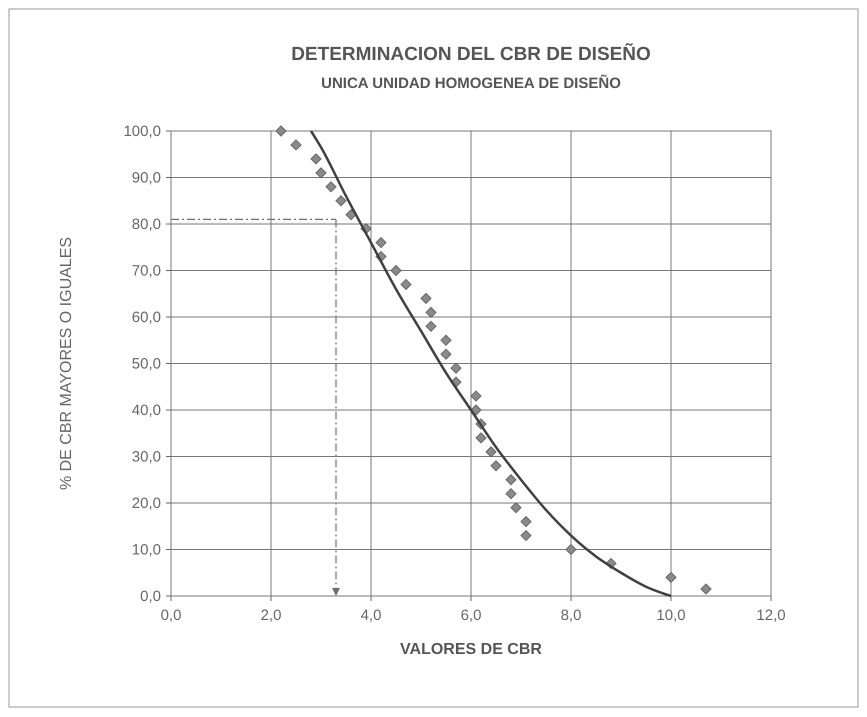 Image resolution: width=867 pixels, height=717 pixels. What do you see at coordinates (146, 550) in the screenshot?
I see `y-tick-label: 10,0` at bounding box center [146, 550].